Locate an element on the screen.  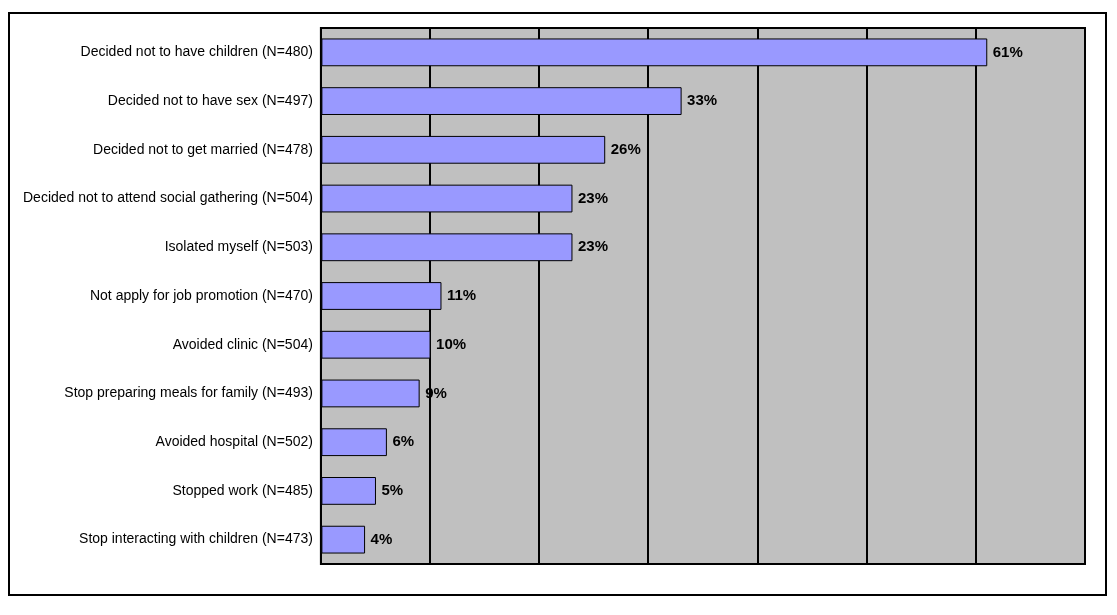
data-label: 5% is located at coordinates (392, 490).